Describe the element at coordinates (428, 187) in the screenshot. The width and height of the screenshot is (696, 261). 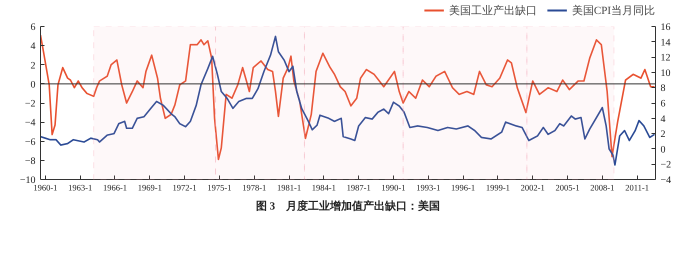
I see `x-tick-label: 1993-1` at that location.